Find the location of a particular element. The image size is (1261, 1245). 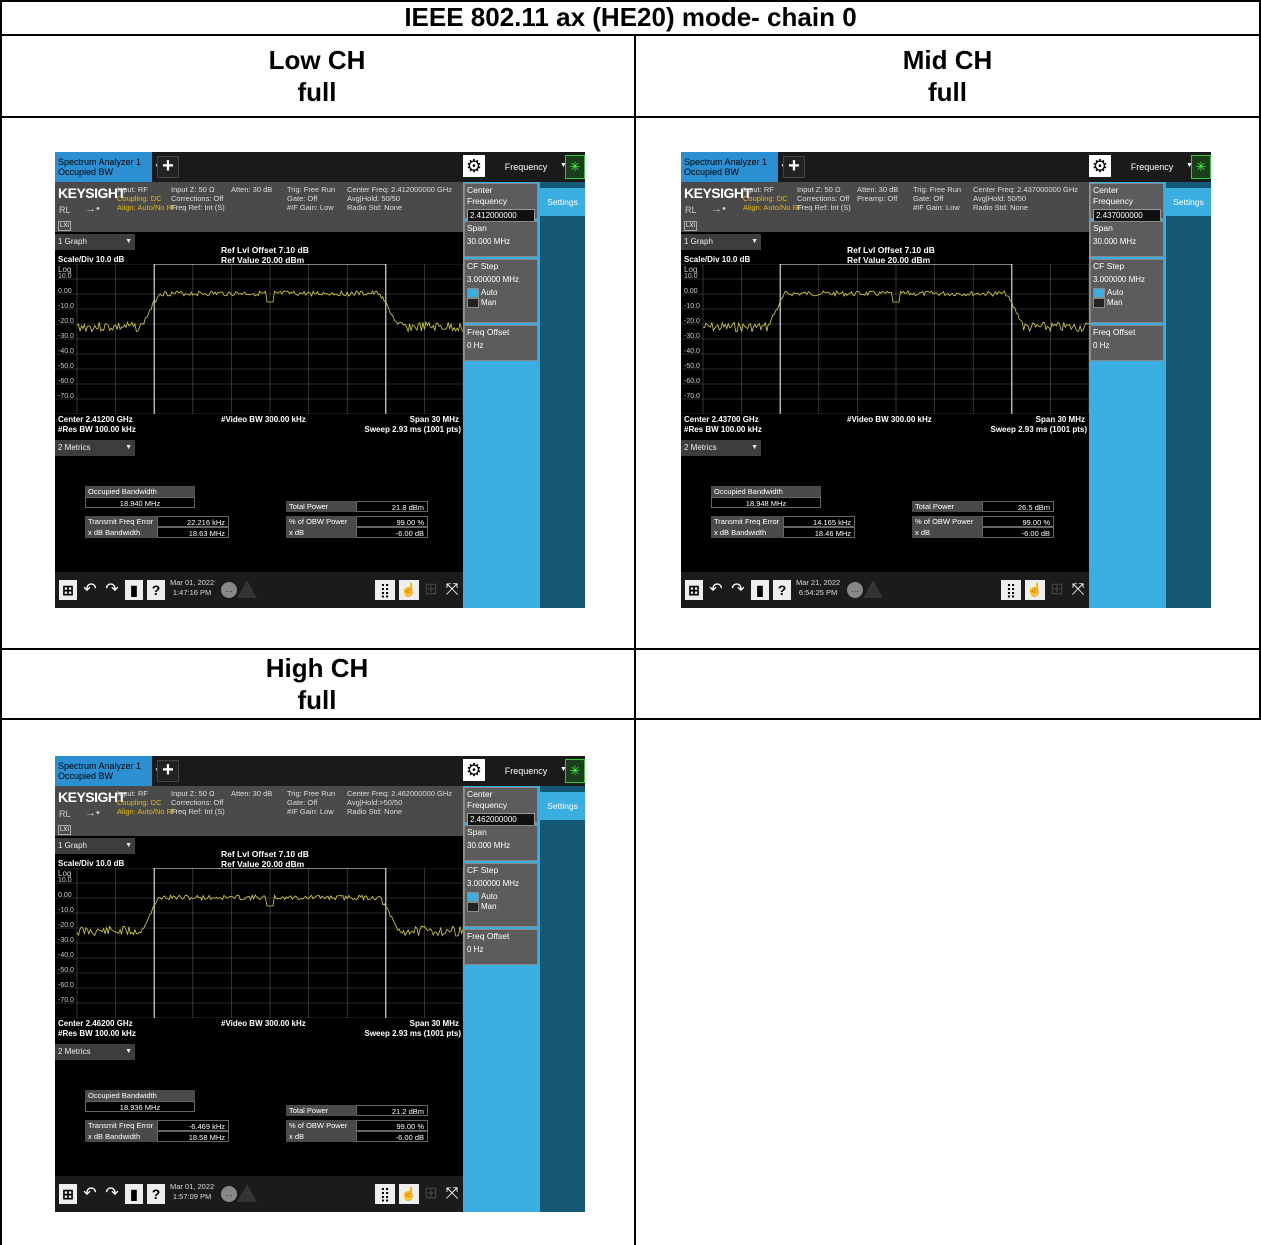

atten-text: Atten: 30 dB is located at coordinates (878, 189).